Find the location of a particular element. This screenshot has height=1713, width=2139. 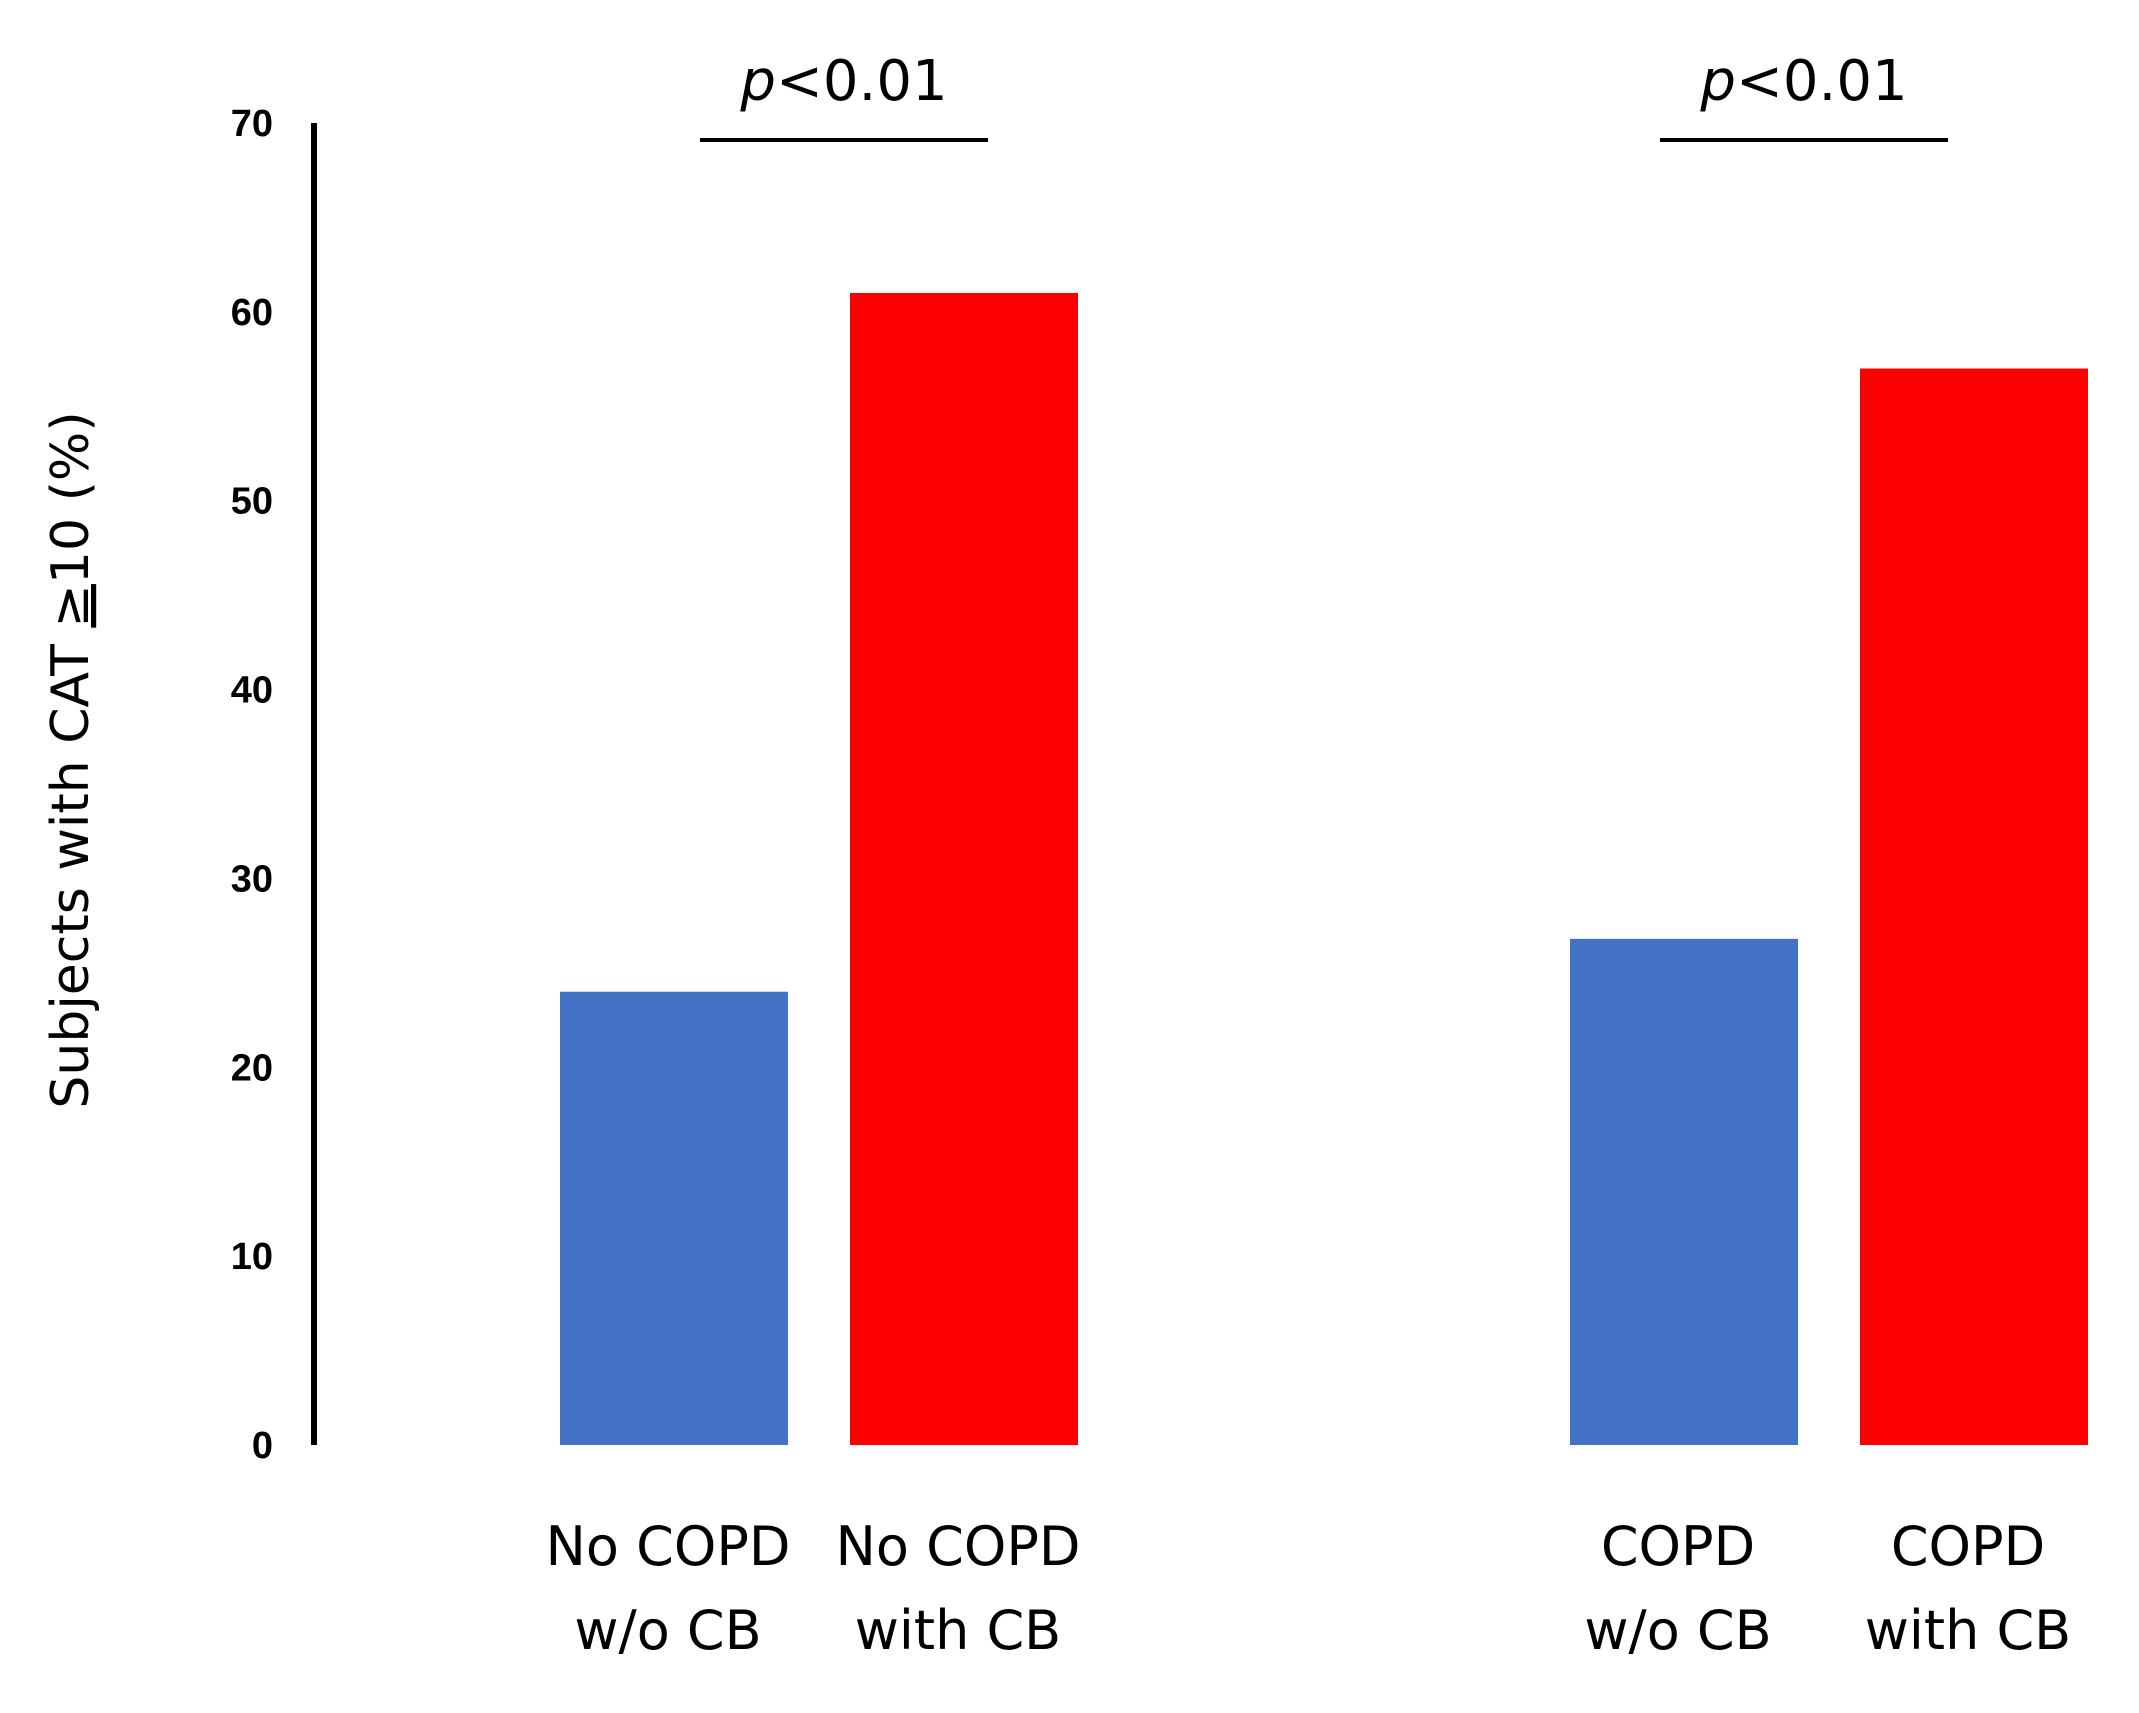

y-tick-label: 40 is located at coordinates (252, 691).